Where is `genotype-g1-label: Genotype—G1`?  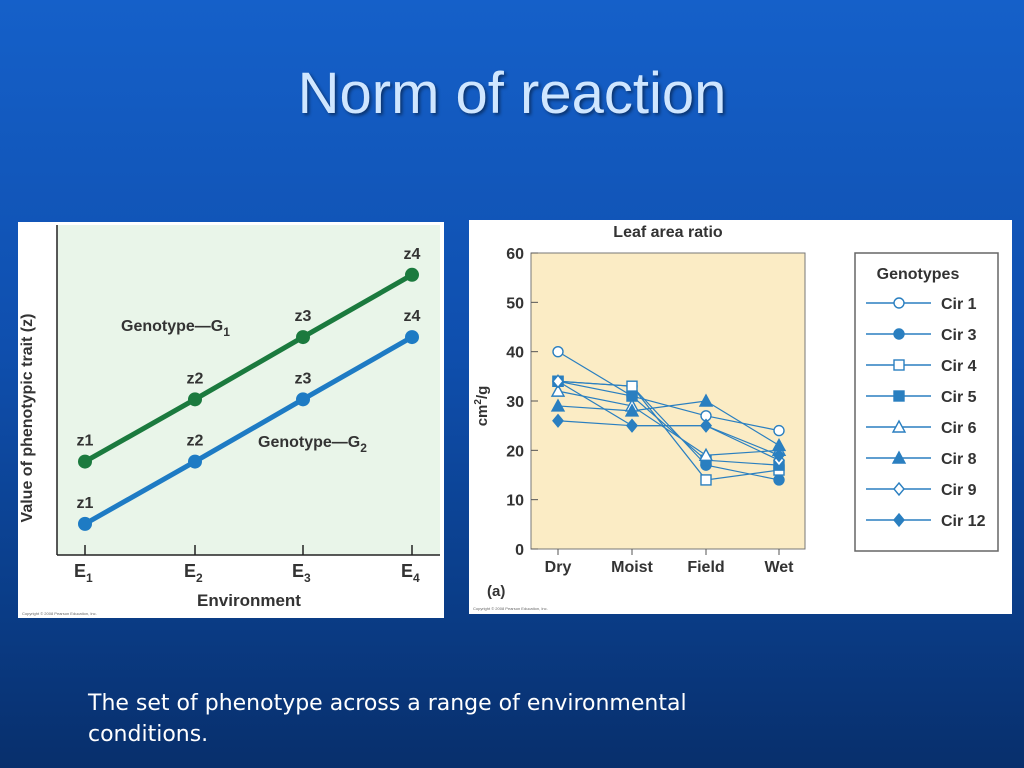
genotype-g1-label: Genotype—G1 is located at coordinates (175, 328).